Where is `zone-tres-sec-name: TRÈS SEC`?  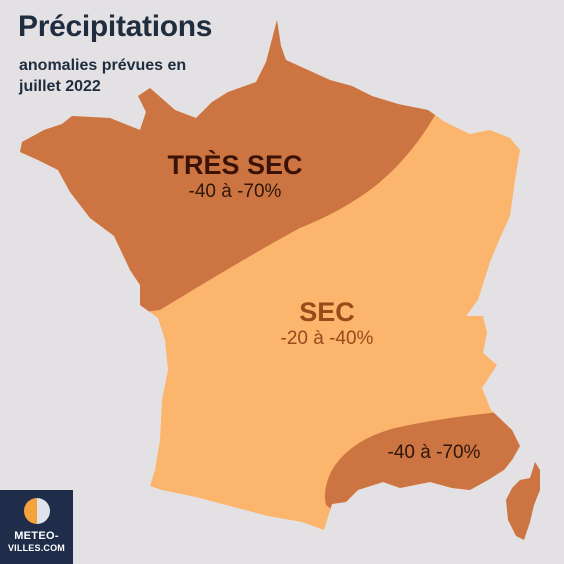
zone-tres-sec-name: TRÈS SEC is located at coordinates (235, 165).